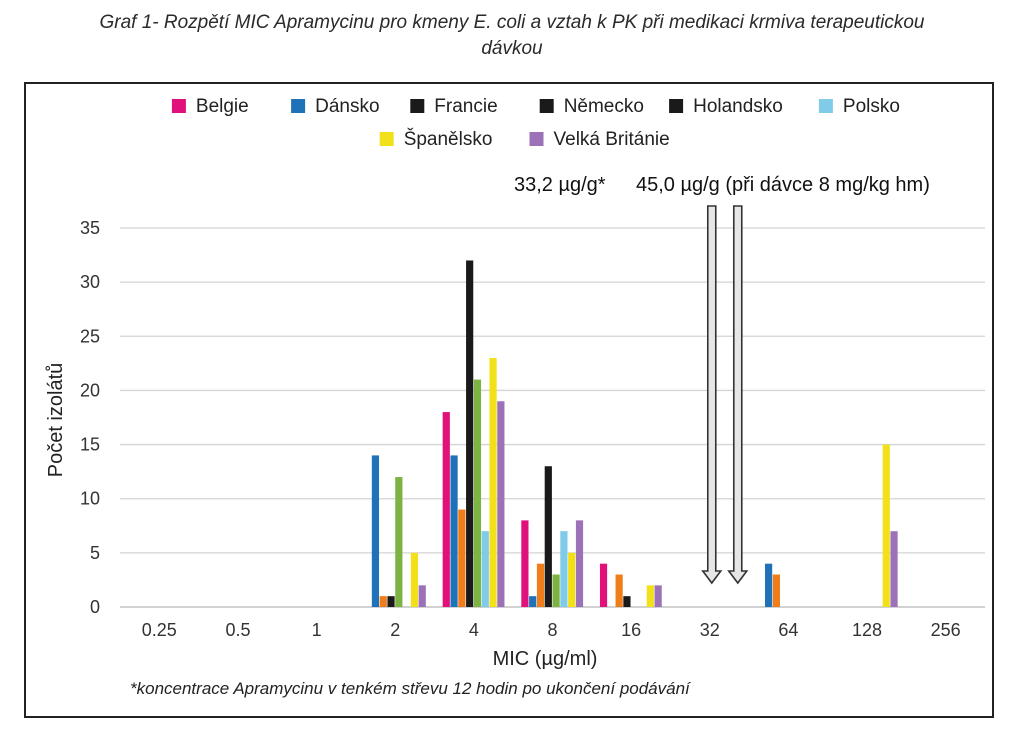 The width and height of the screenshot is (1024, 745). Describe the element at coordinates (90, 445) in the screenshot. I see `y-tick-label: 15` at that location.